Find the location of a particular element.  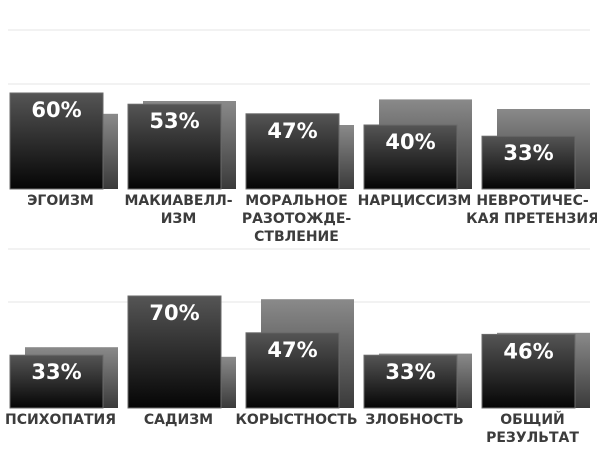

category-label: КОРЫСТНОСТЬ is located at coordinates (296, 420).